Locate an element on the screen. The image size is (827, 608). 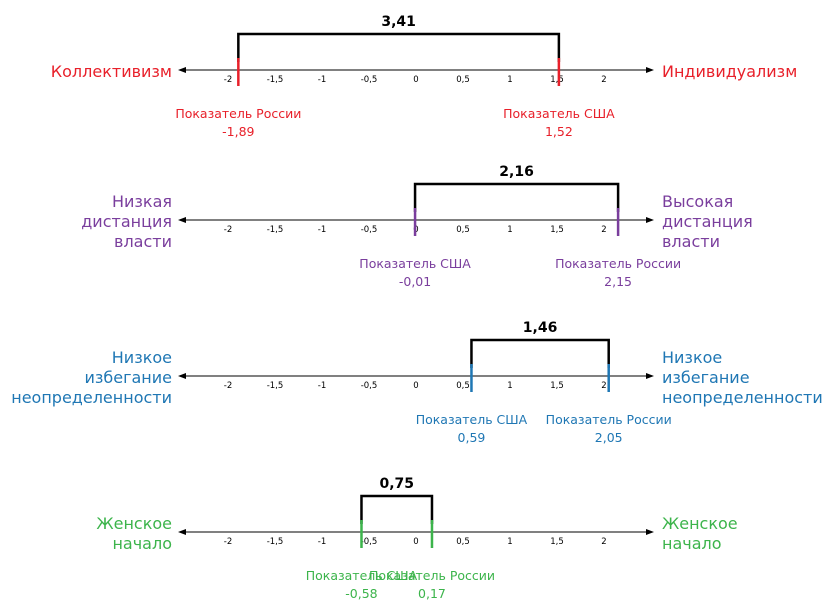
right-pole-label: Индивидуализм is located at coordinates (729, 71).